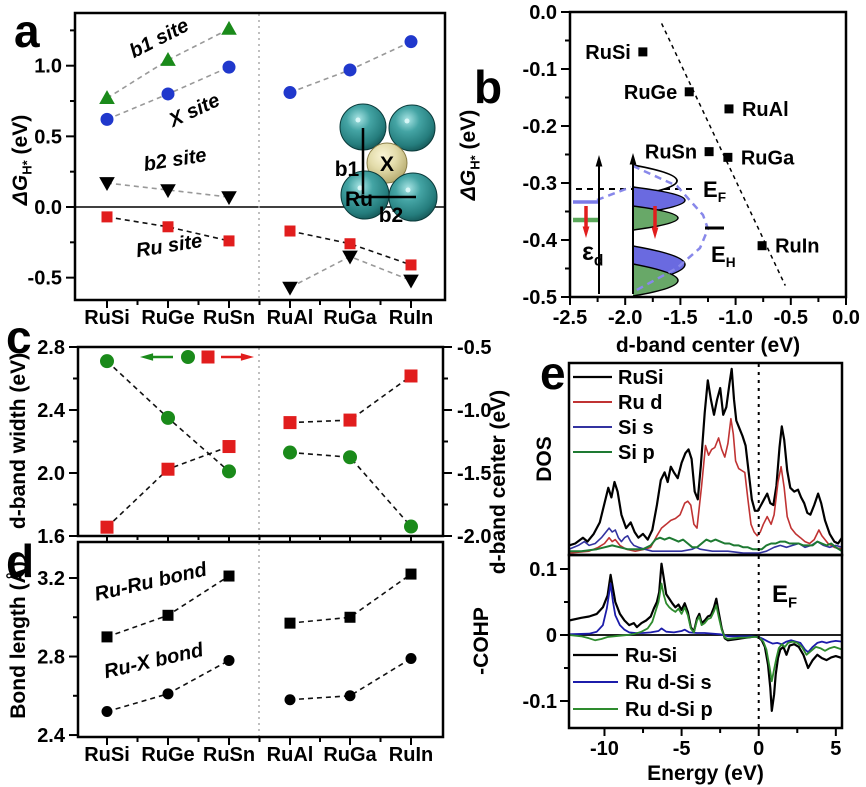  Describe the element at coordinates (705, 773) in the screenshot. I see `x-axis-title: Energy (eV)` at that location.